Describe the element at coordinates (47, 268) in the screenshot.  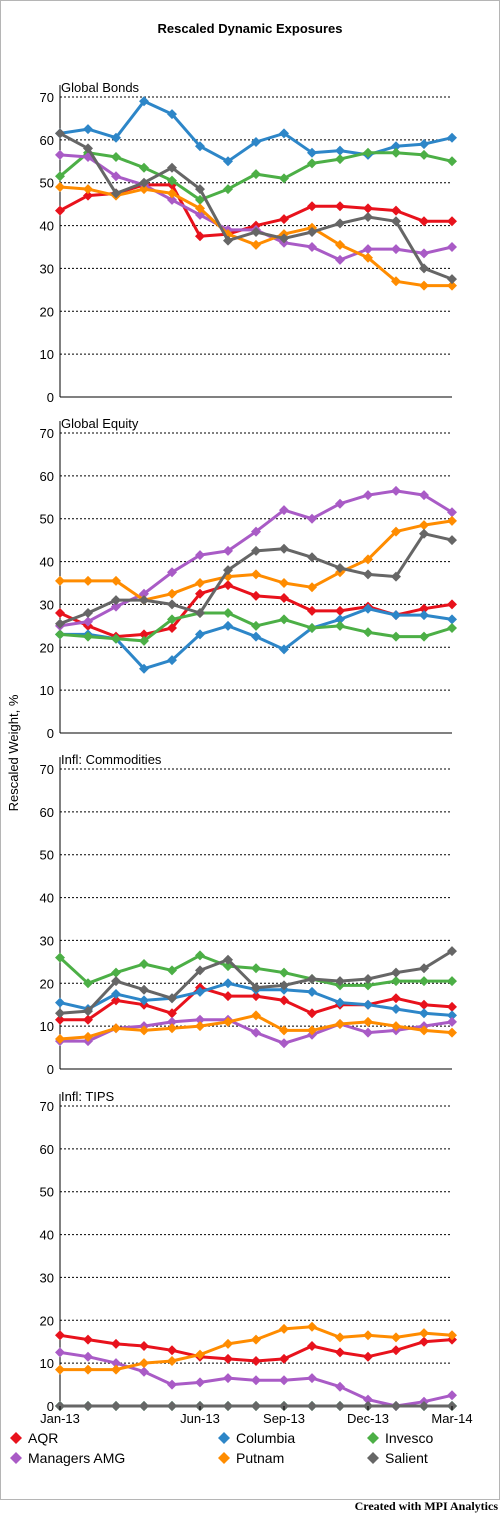
I see `y-tick-label: 30` at that location.